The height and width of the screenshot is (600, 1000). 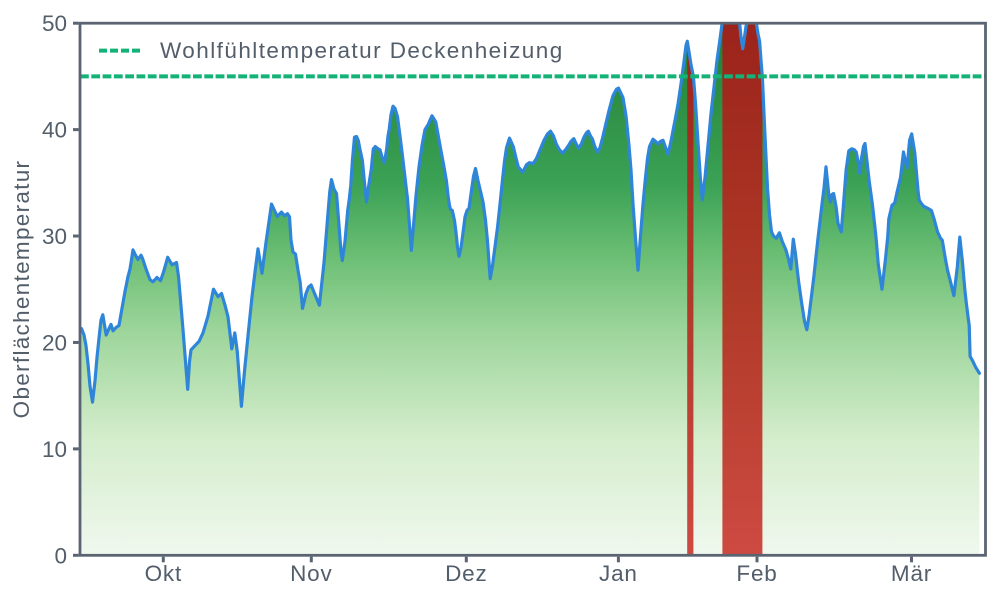 I want to click on svg-text: Jan, so click(x=618, y=573).